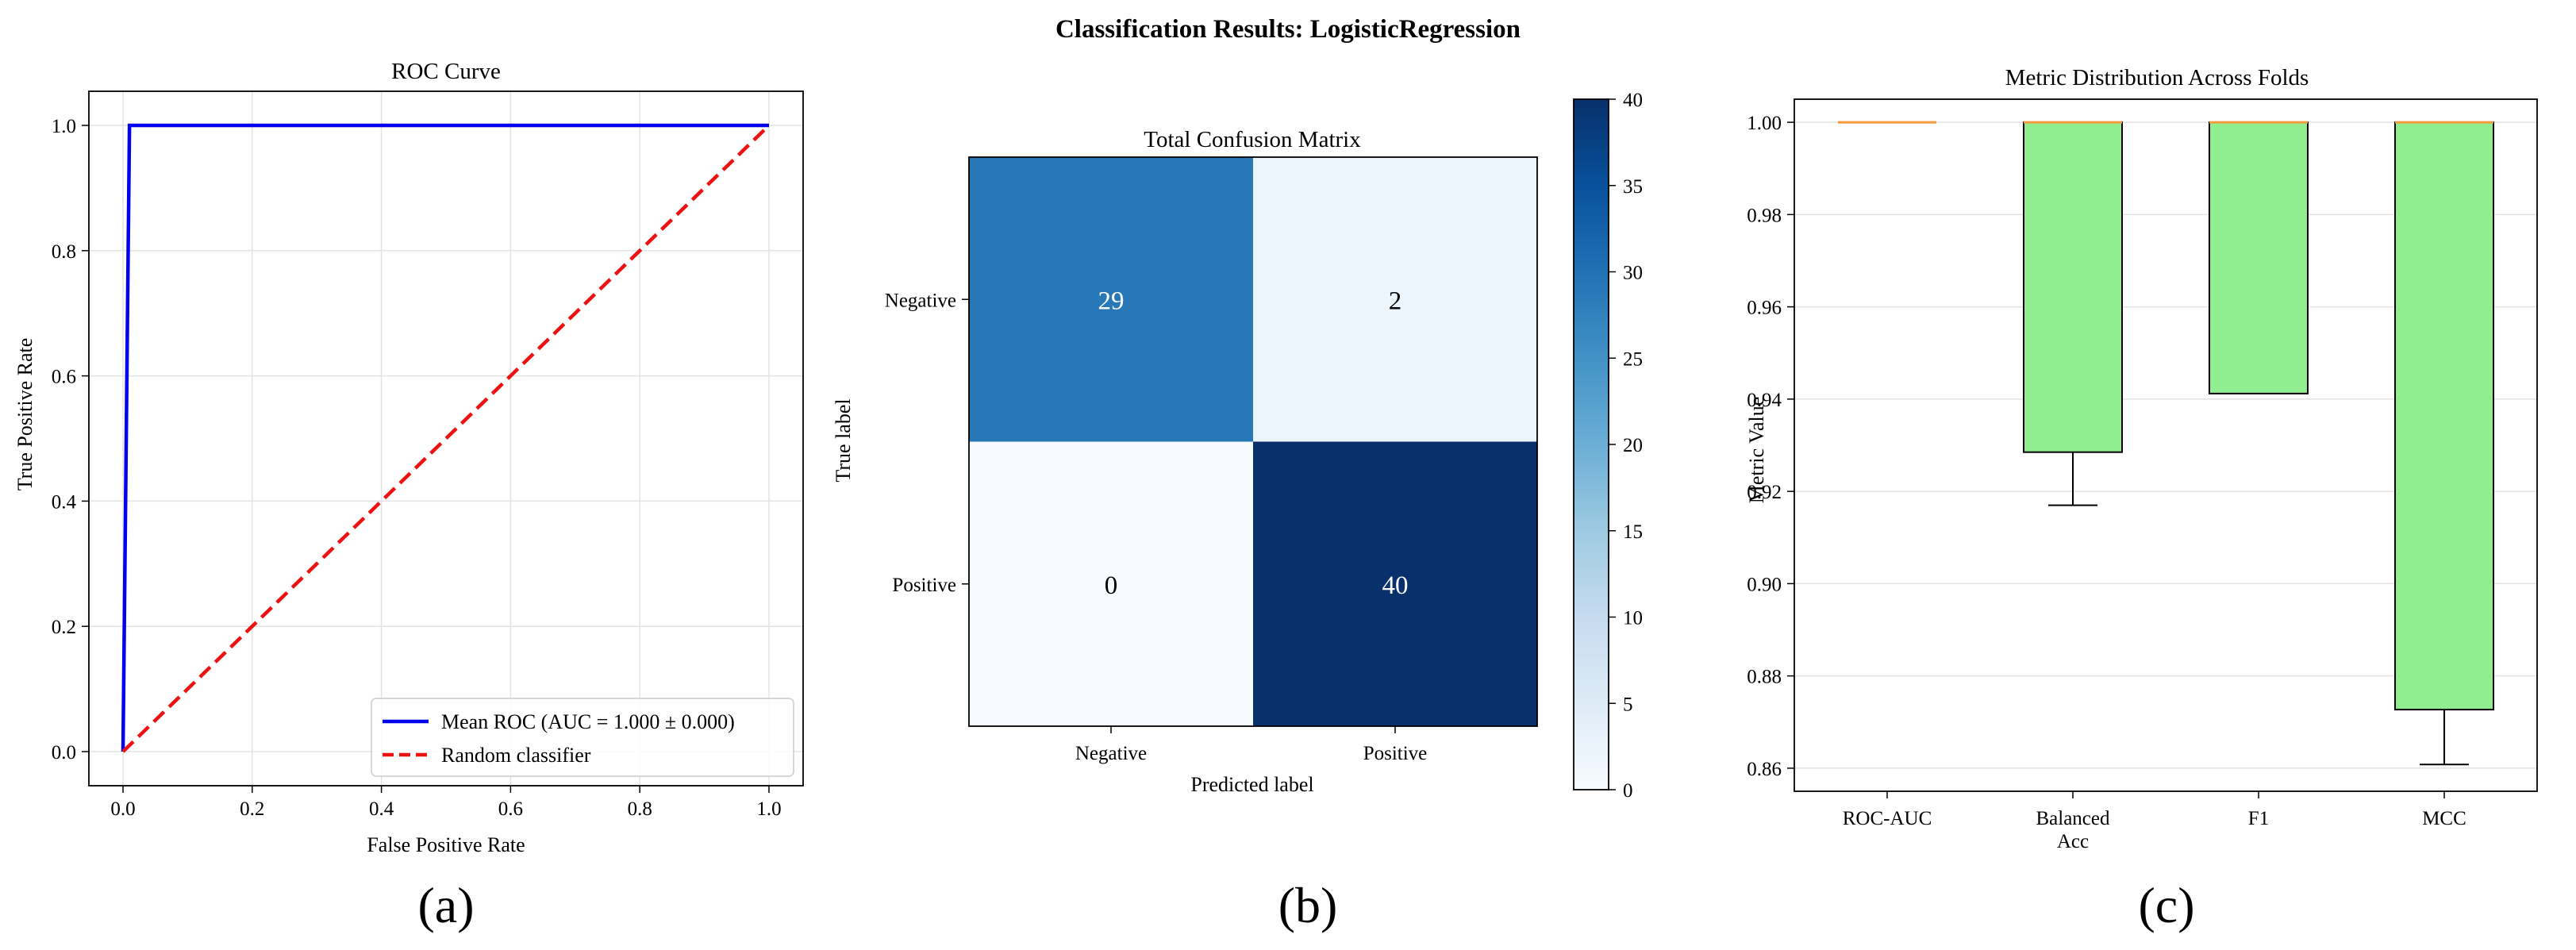  I want to click on box-ytick-label: 0.92, so click(1764, 492).